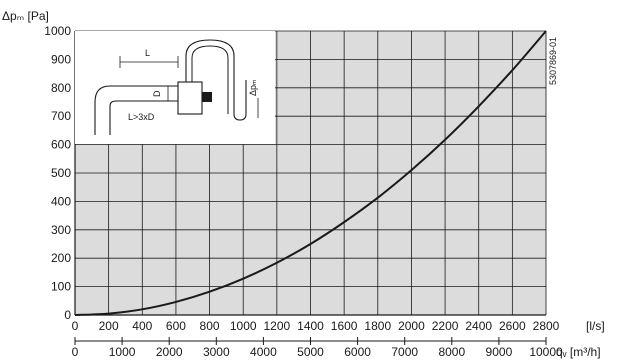 The height and width of the screenshot is (362, 619). Describe the element at coordinates (357, 352) in the screenshot. I see `x2-tick-label: 6000` at that location.